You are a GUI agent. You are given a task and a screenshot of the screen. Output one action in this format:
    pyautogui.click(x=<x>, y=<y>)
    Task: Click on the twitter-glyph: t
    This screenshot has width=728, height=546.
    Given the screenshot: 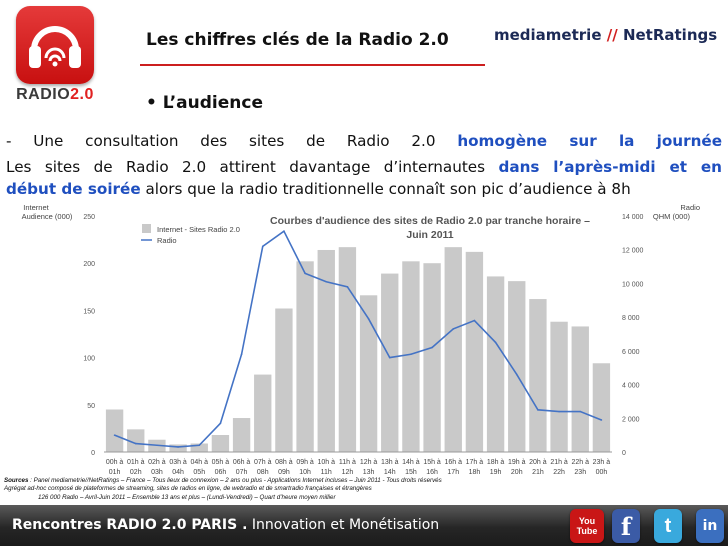 What is the action you would take?
    pyautogui.click(x=668, y=525)
    